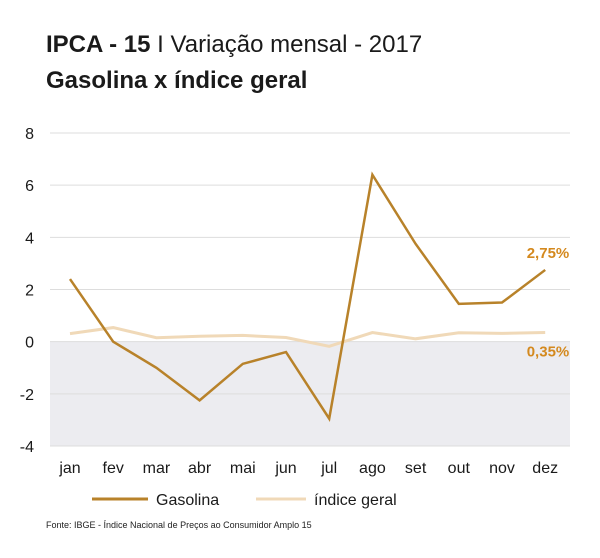 Image resolution: width=600 pixels, height=558 pixels. Describe the element at coordinates (459, 468) in the screenshot. I see `x-tick-label: out` at that location.